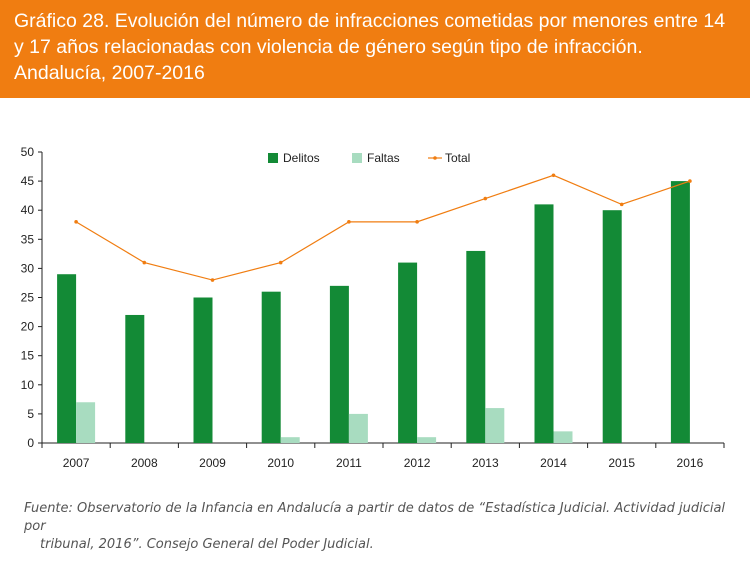  I want to click on legend-label-delitos: Delitos, so click(301, 158).